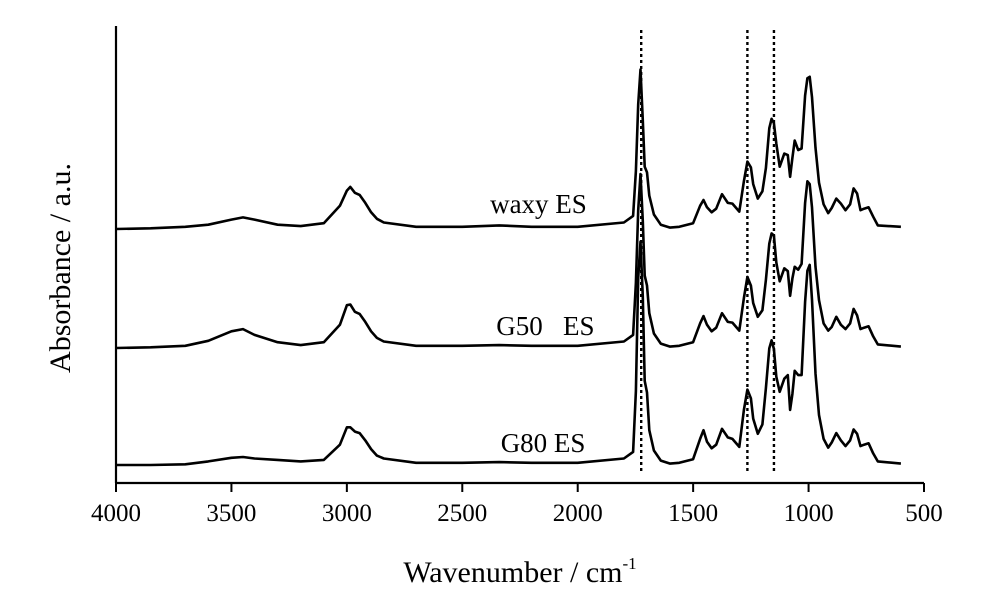  I want to click on x-tick-label-500: 500, so click(924, 513).